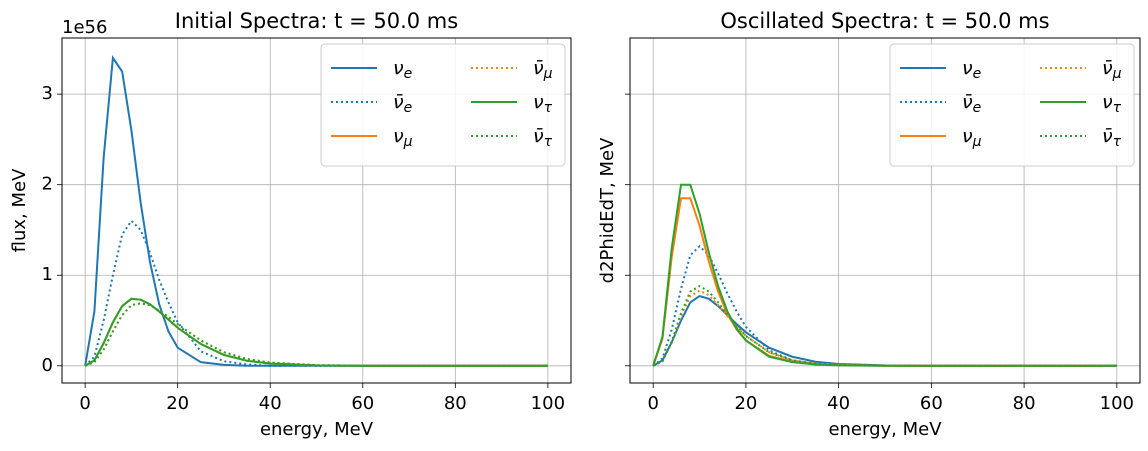 This screenshot has width=1148, height=451. Describe the element at coordinates (47, 93) in the screenshot. I see `y-tick-label: 3` at that location.